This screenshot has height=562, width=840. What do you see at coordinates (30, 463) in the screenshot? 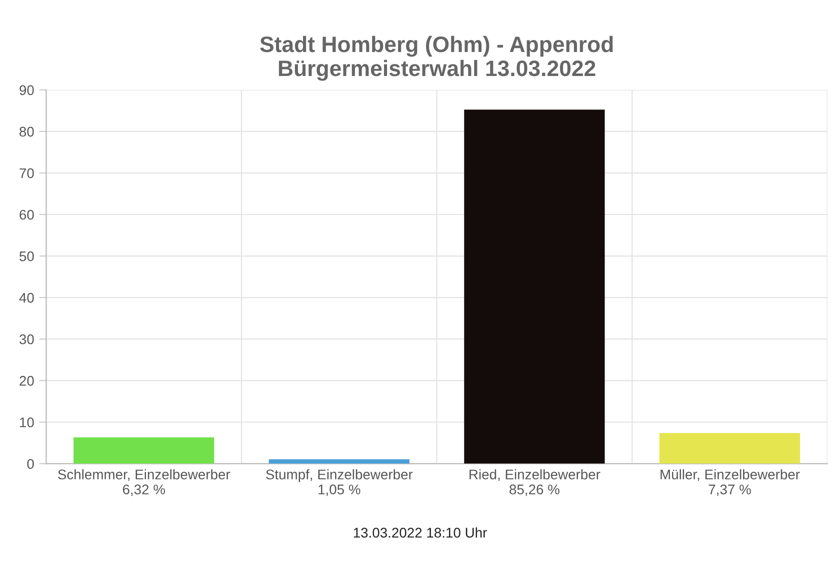
I see `y-tick-label: 0` at bounding box center [30, 463].